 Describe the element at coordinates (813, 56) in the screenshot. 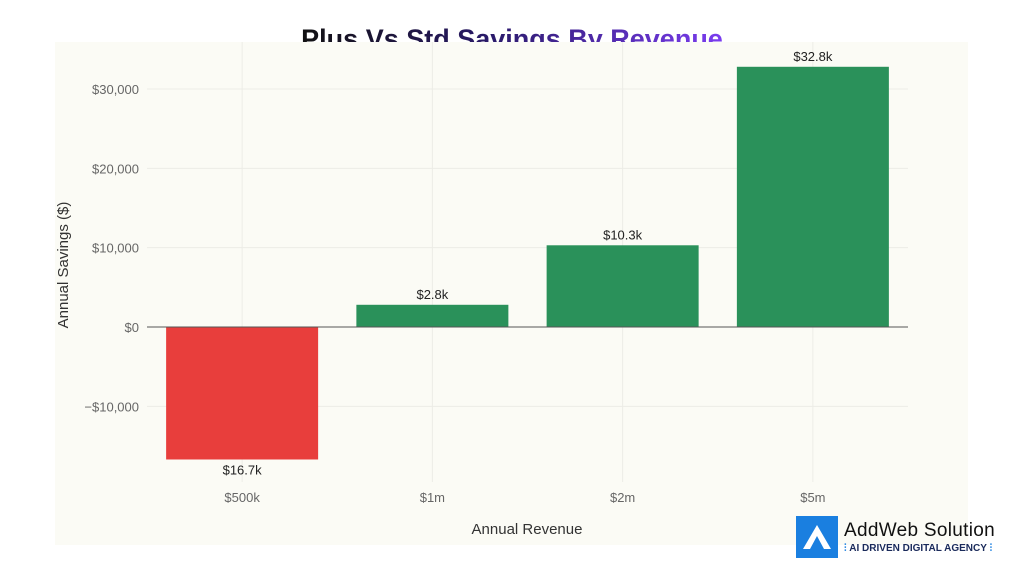

I see `data-label: $32.8k` at that location.